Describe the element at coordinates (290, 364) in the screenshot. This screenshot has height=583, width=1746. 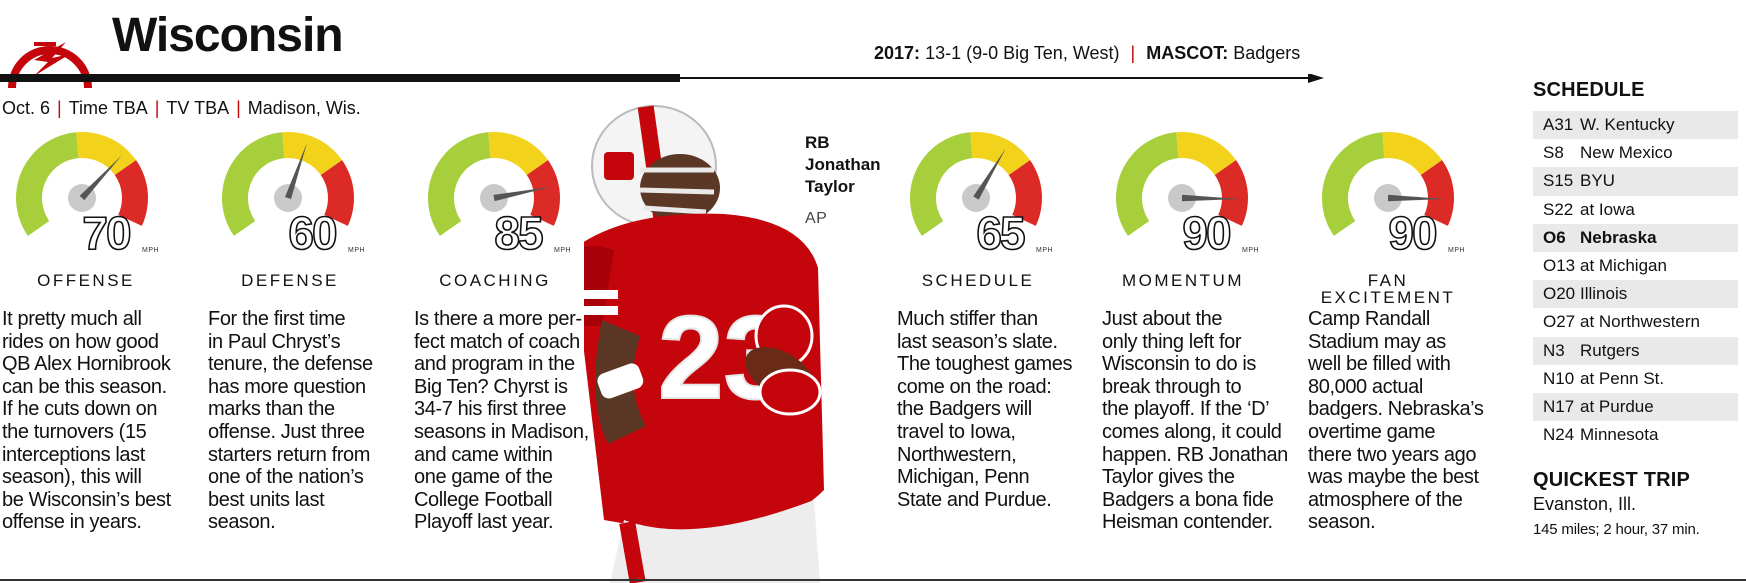
I see `blurb-line: tenure, the defense` at that location.